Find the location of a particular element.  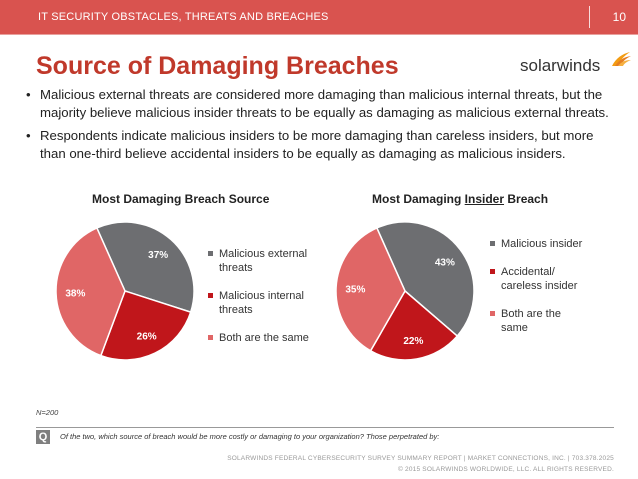

logo-text: solarwinds is located at coordinates (560, 65).